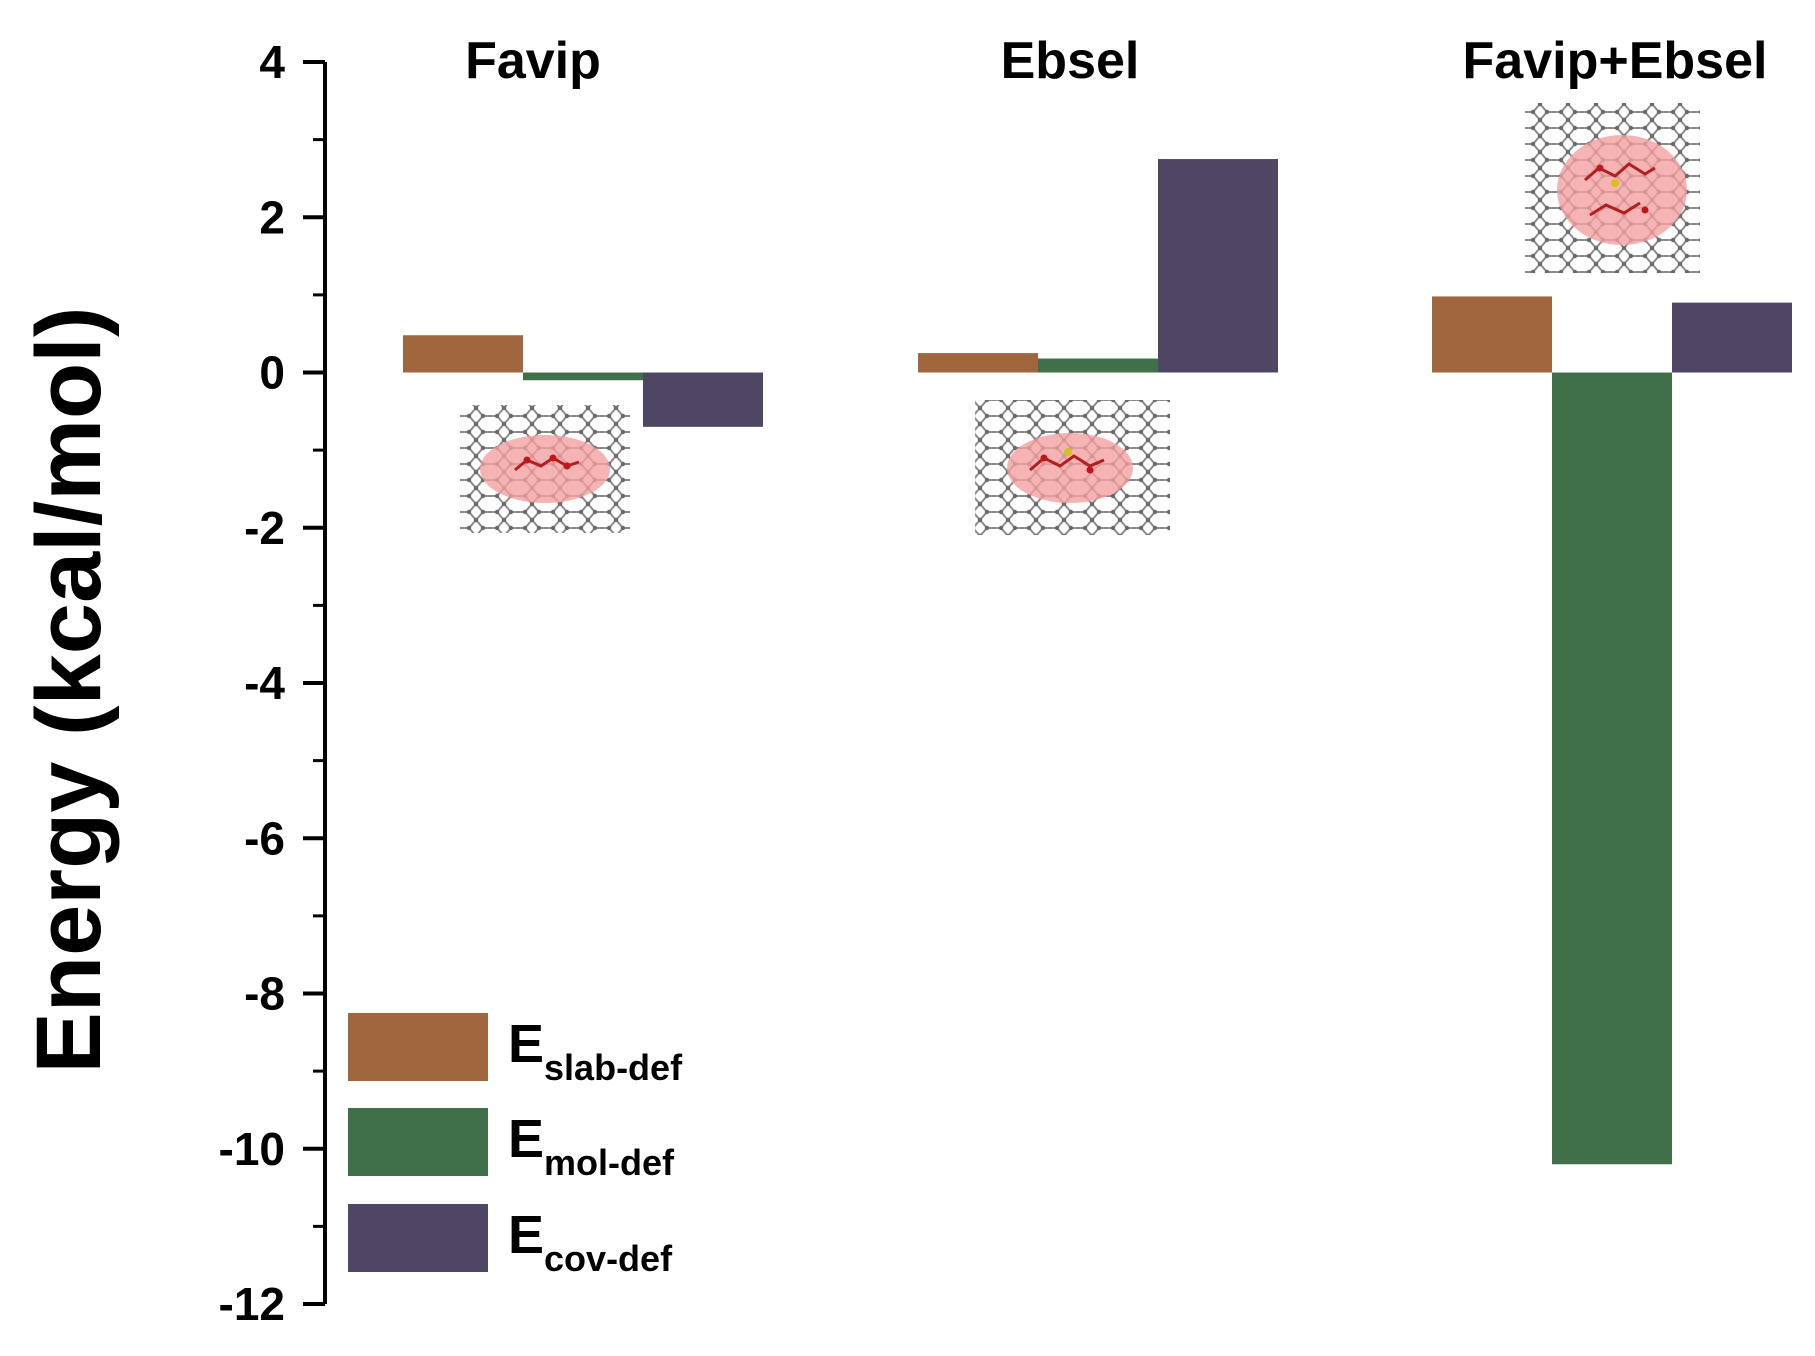  I want to click on group-label-ebsel: Ebsel, so click(1070, 61).